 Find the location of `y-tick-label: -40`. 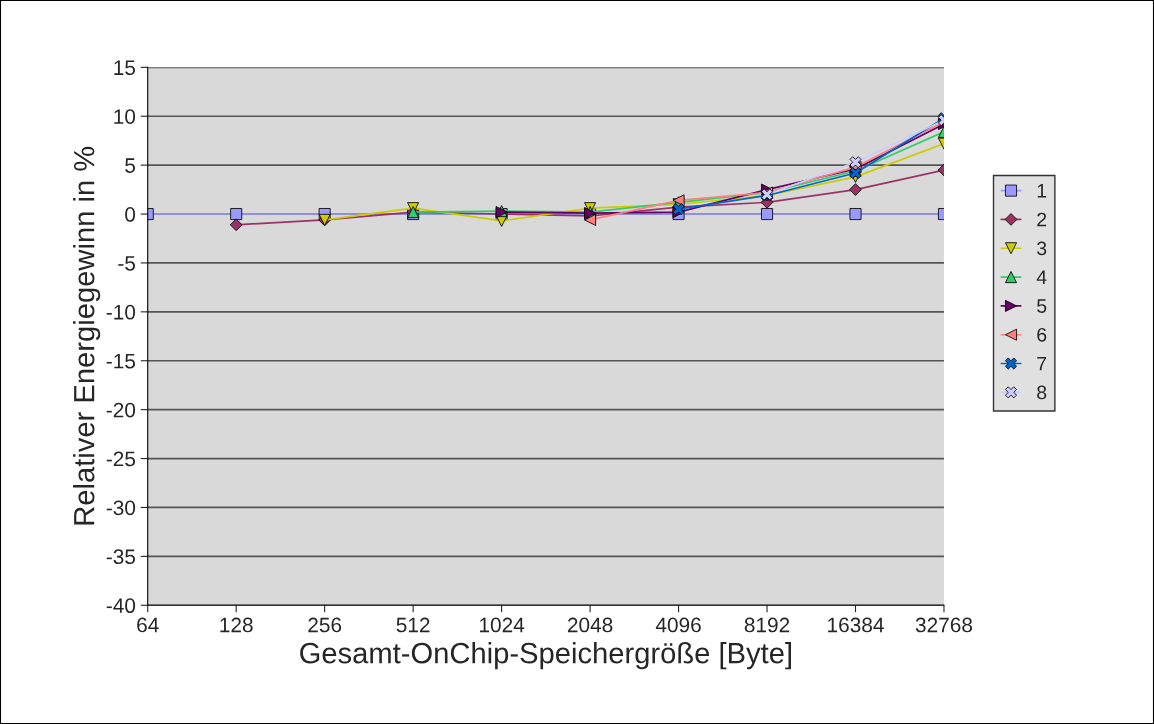

y-tick-label: -40 is located at coordinates (121, 606).